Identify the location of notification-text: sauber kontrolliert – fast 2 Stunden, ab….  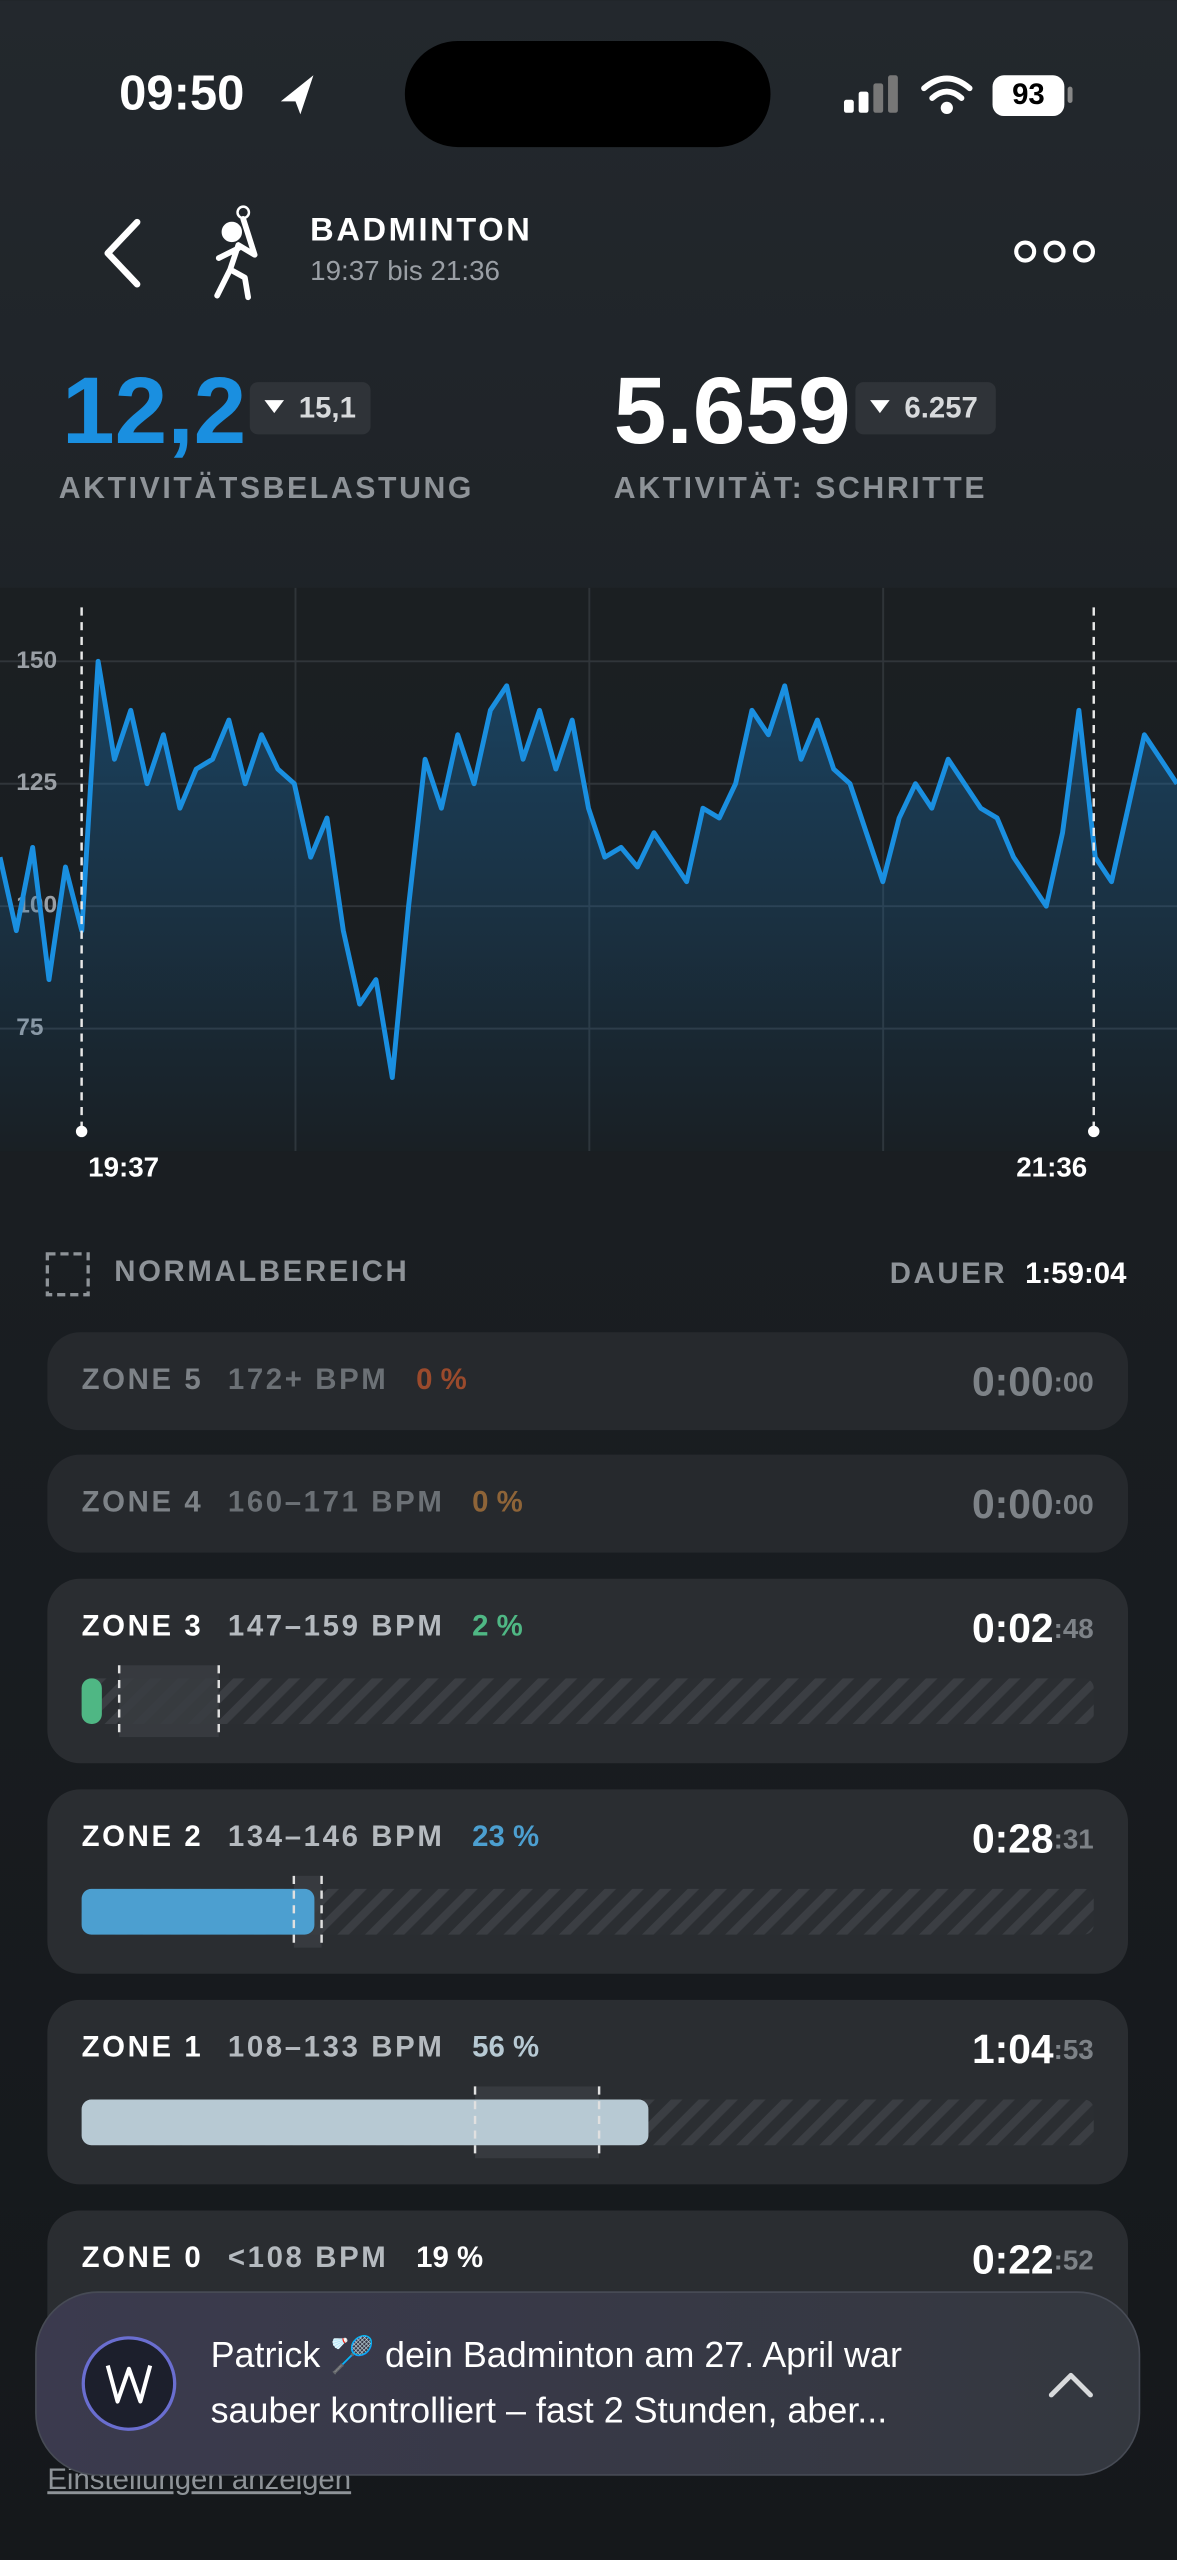
(549, 2409).